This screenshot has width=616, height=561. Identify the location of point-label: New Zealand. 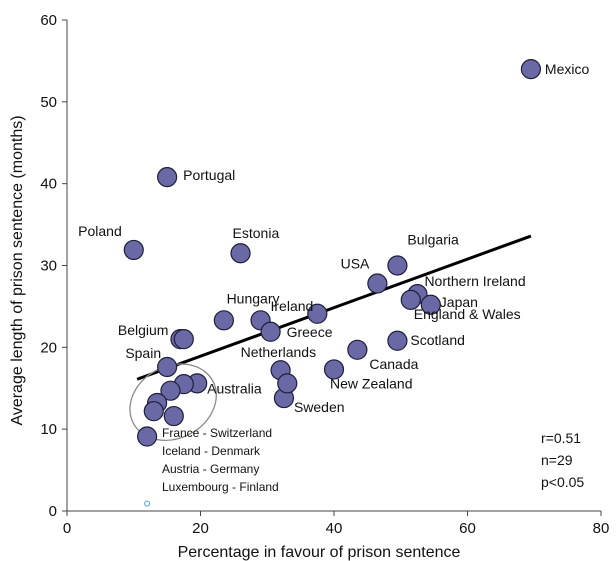
(371, 383).